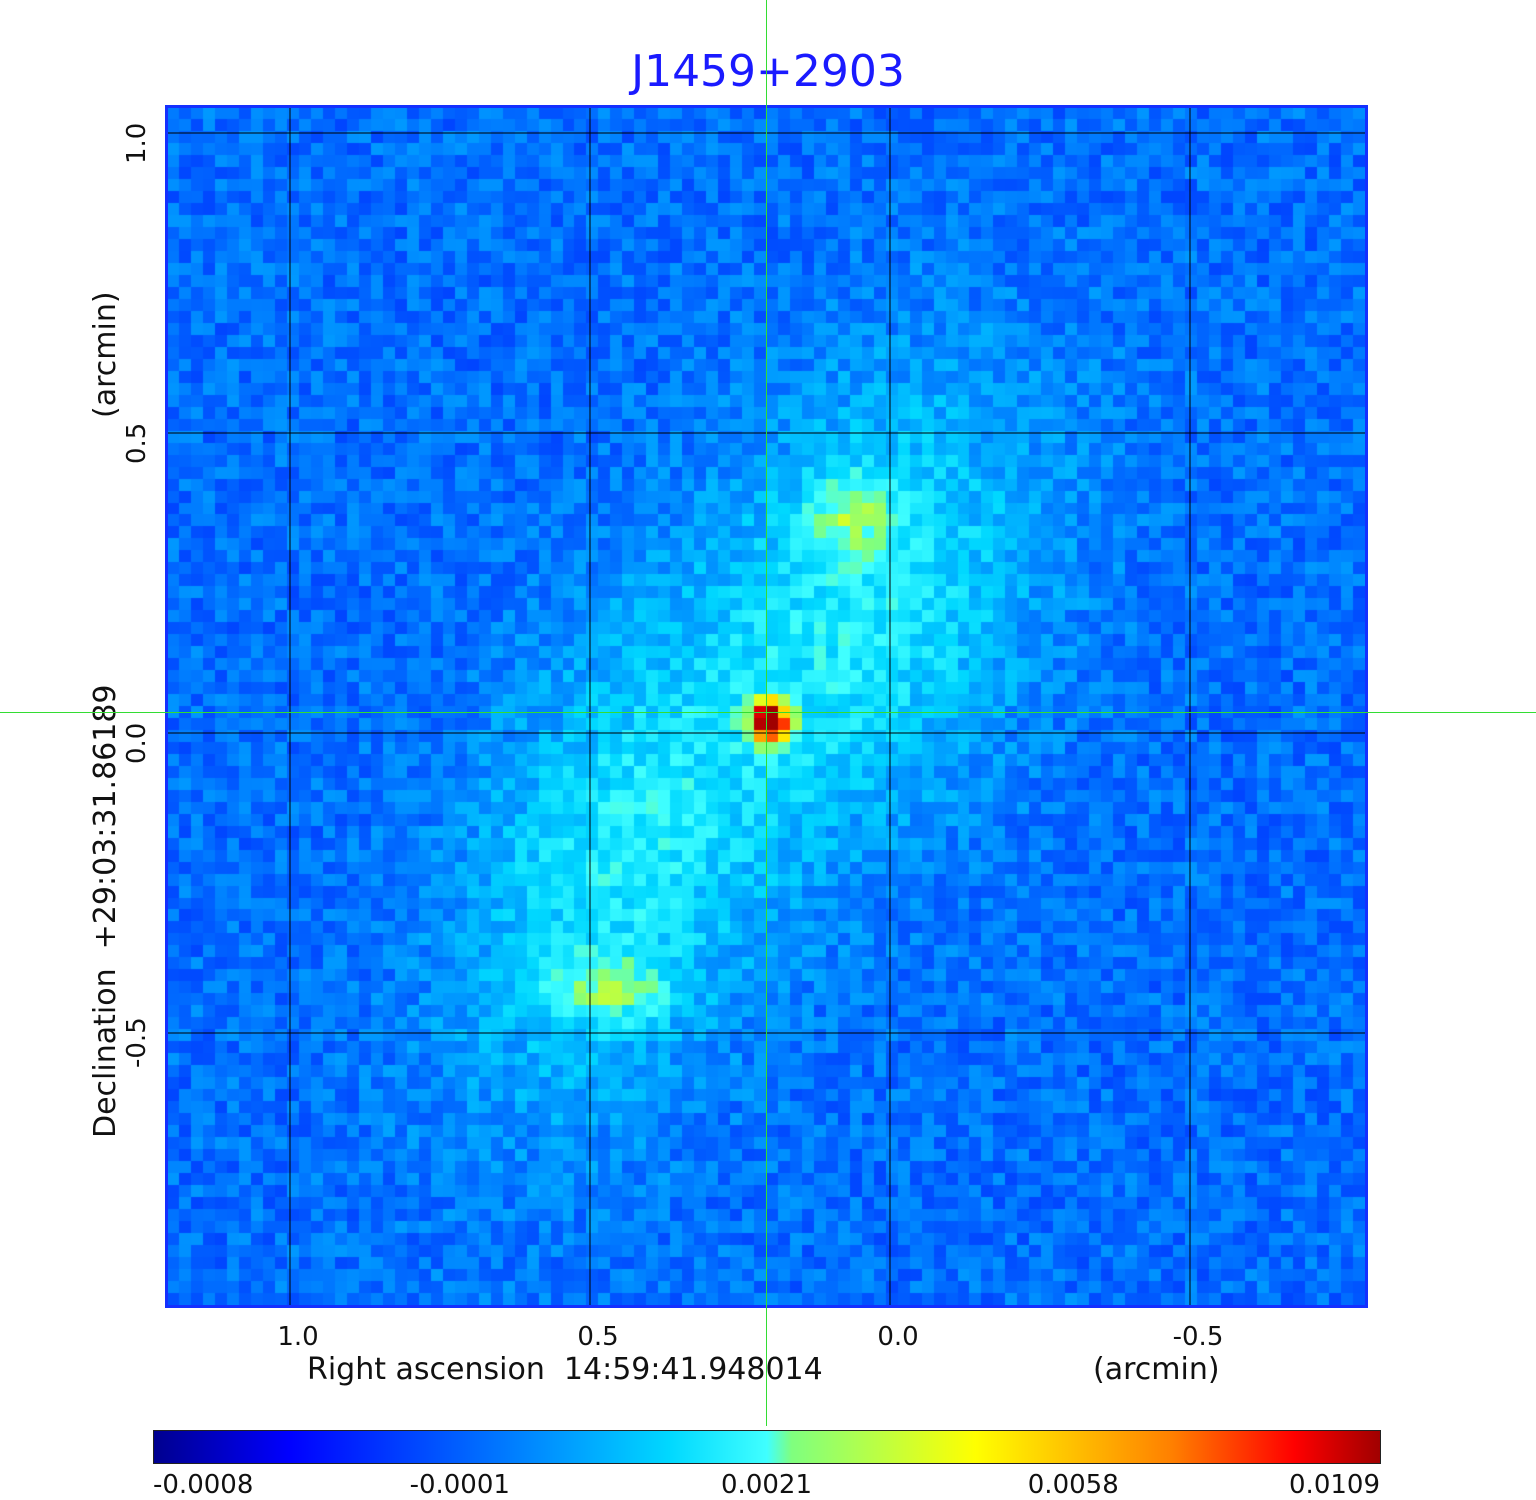 This screenshot has width=1536, height=1500. What do you see at coordinates (598, 1337) in the screenshot?
I see `x-tick-label: 0.5` at bounding box center [598, 1337].